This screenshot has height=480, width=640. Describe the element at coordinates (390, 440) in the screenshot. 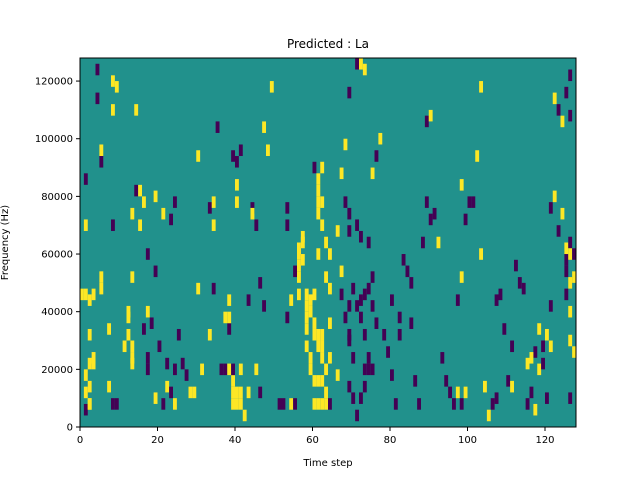

I see `x-tick-label: 80` at that location.